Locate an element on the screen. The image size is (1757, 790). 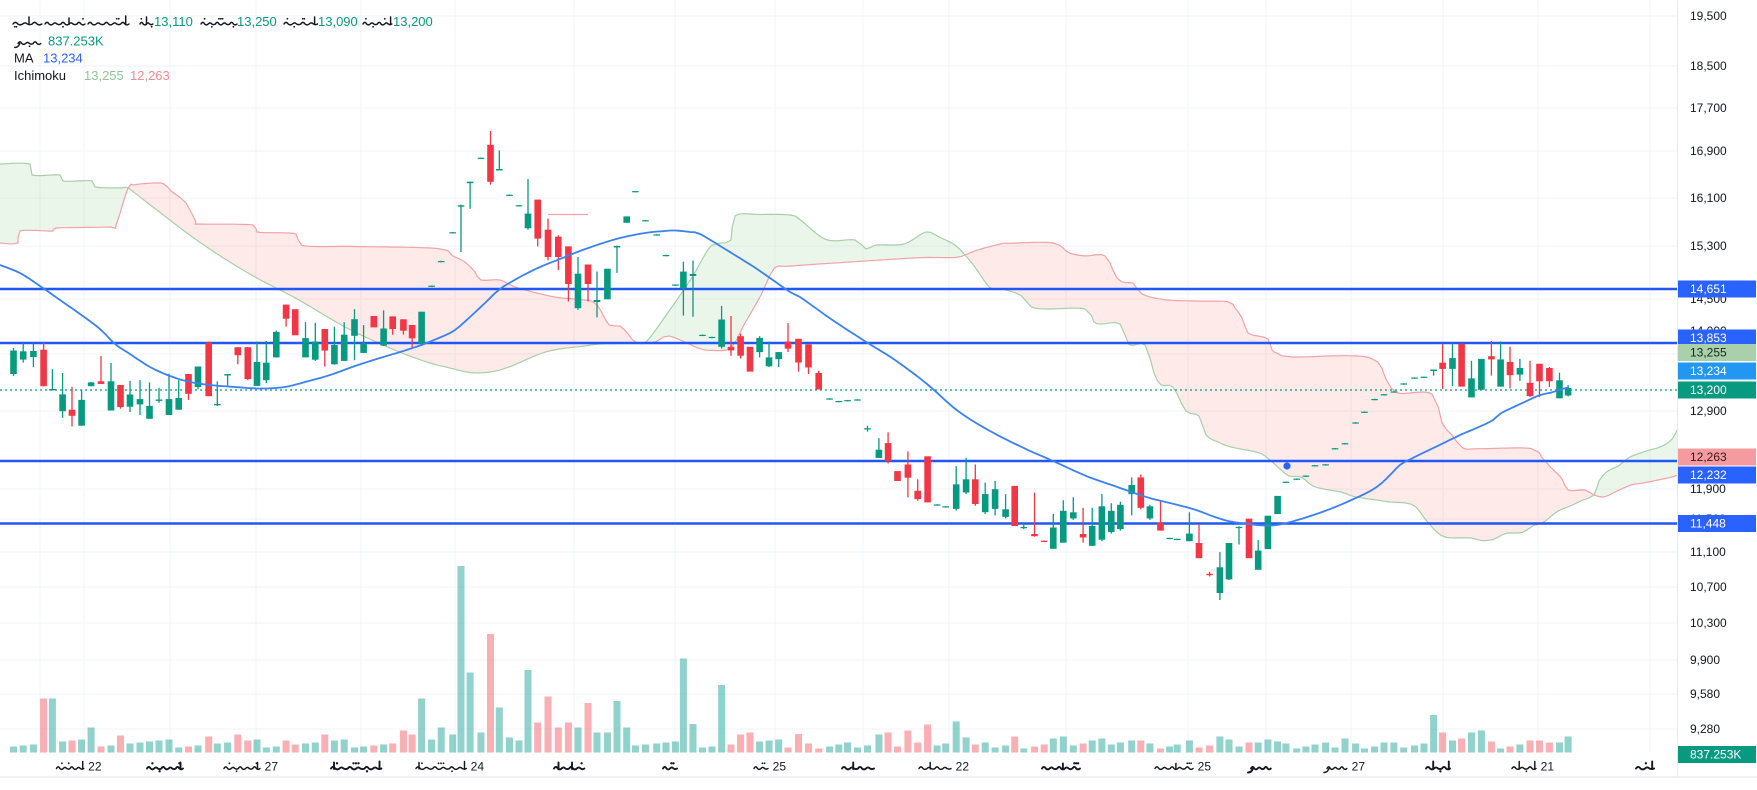
svg-text: 24 is located at coordinates (478, 767).